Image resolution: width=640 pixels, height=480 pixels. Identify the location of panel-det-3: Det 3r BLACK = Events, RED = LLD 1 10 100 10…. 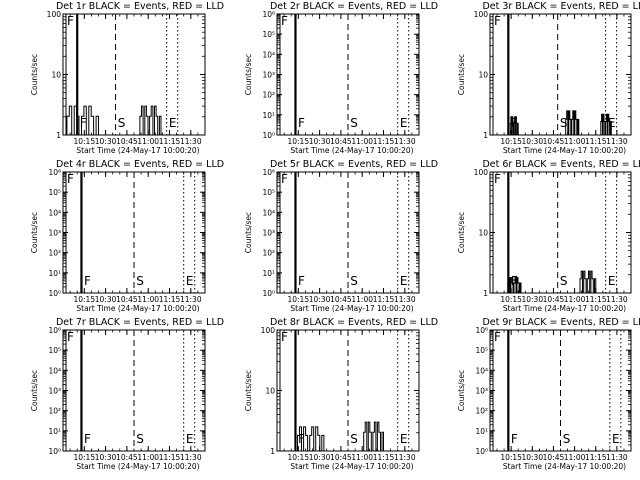
(548, 78).